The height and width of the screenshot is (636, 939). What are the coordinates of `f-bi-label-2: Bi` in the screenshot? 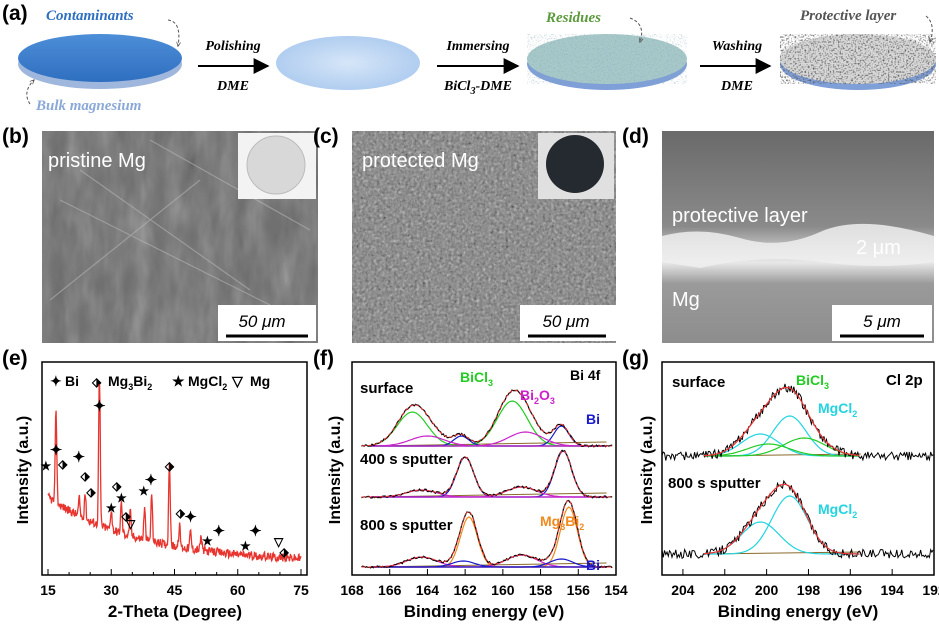 It's located at (593, 565).